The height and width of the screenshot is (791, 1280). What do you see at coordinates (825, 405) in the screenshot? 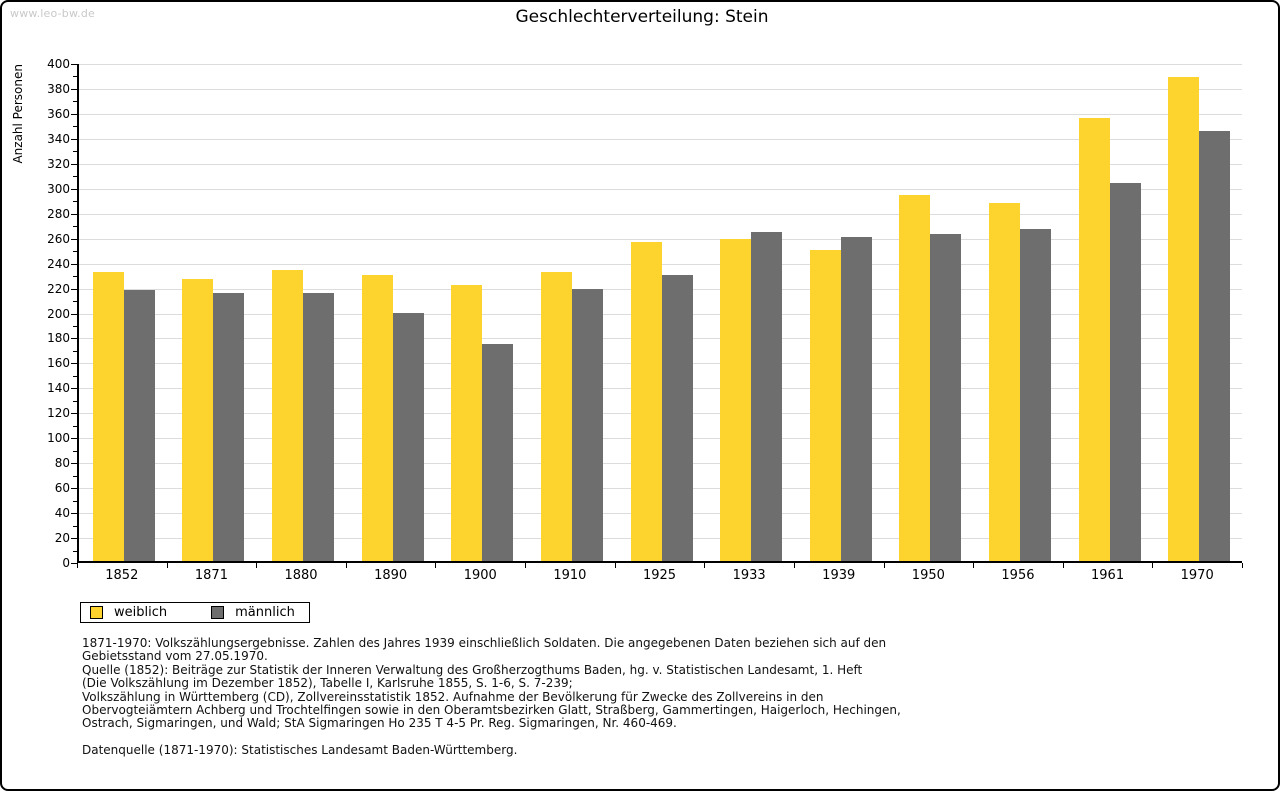
I see `bar-weiblich-1939` at bounding box center [825, 405].